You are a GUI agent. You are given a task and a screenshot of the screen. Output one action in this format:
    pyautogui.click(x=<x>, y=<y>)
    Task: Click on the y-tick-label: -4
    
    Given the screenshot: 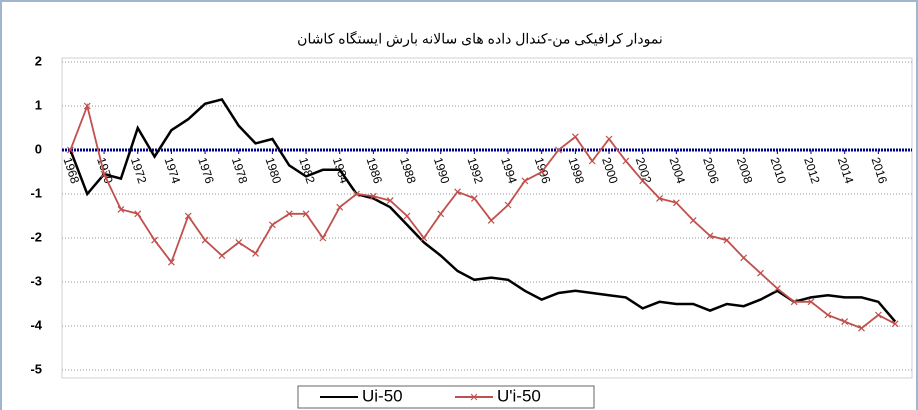 What is the action you would take?
    pyautogui.click(x=36, y=324)
    